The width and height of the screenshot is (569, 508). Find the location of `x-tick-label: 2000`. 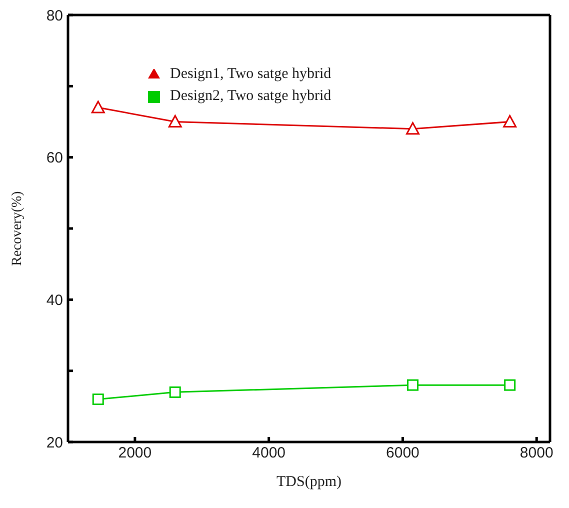

x-tick-label: 2000 is located at coordinates (135, 453).